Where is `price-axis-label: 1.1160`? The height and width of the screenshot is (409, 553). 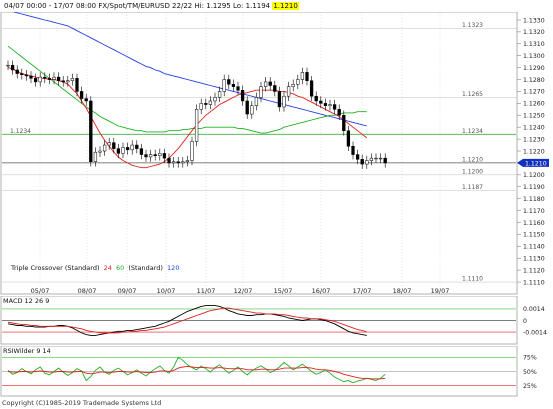
price-axis-label: 1.1160 is located at coordinates (534, 223).